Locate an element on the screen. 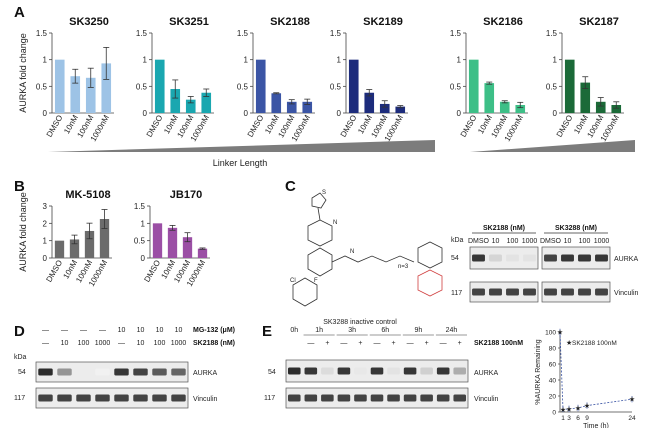  vinculin-blot is located at coordinates (576, 292).